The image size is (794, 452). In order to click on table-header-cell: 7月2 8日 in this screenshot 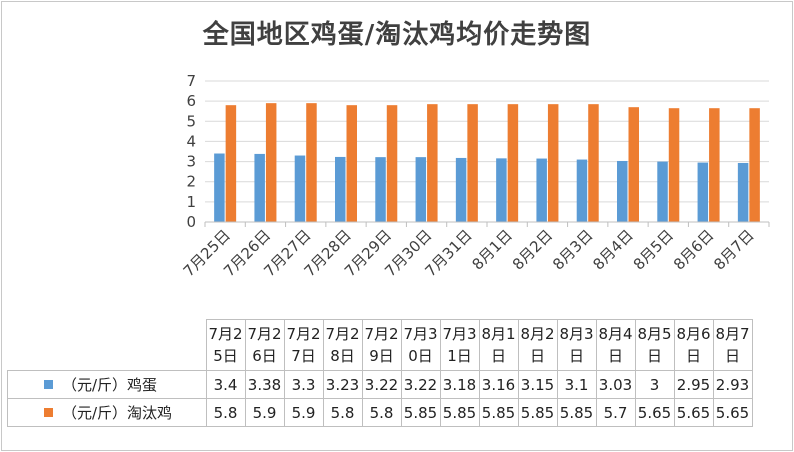, I will do `click(342, 345)`.